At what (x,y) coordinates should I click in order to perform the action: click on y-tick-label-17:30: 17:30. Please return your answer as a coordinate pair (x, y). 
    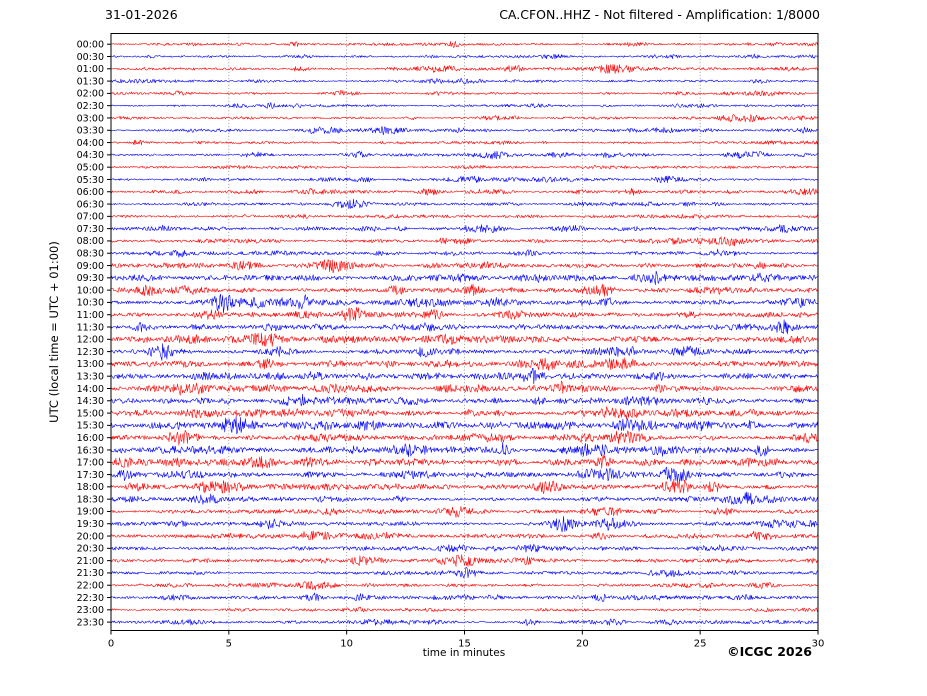
    Looking at the image, I should click on (90, 475).